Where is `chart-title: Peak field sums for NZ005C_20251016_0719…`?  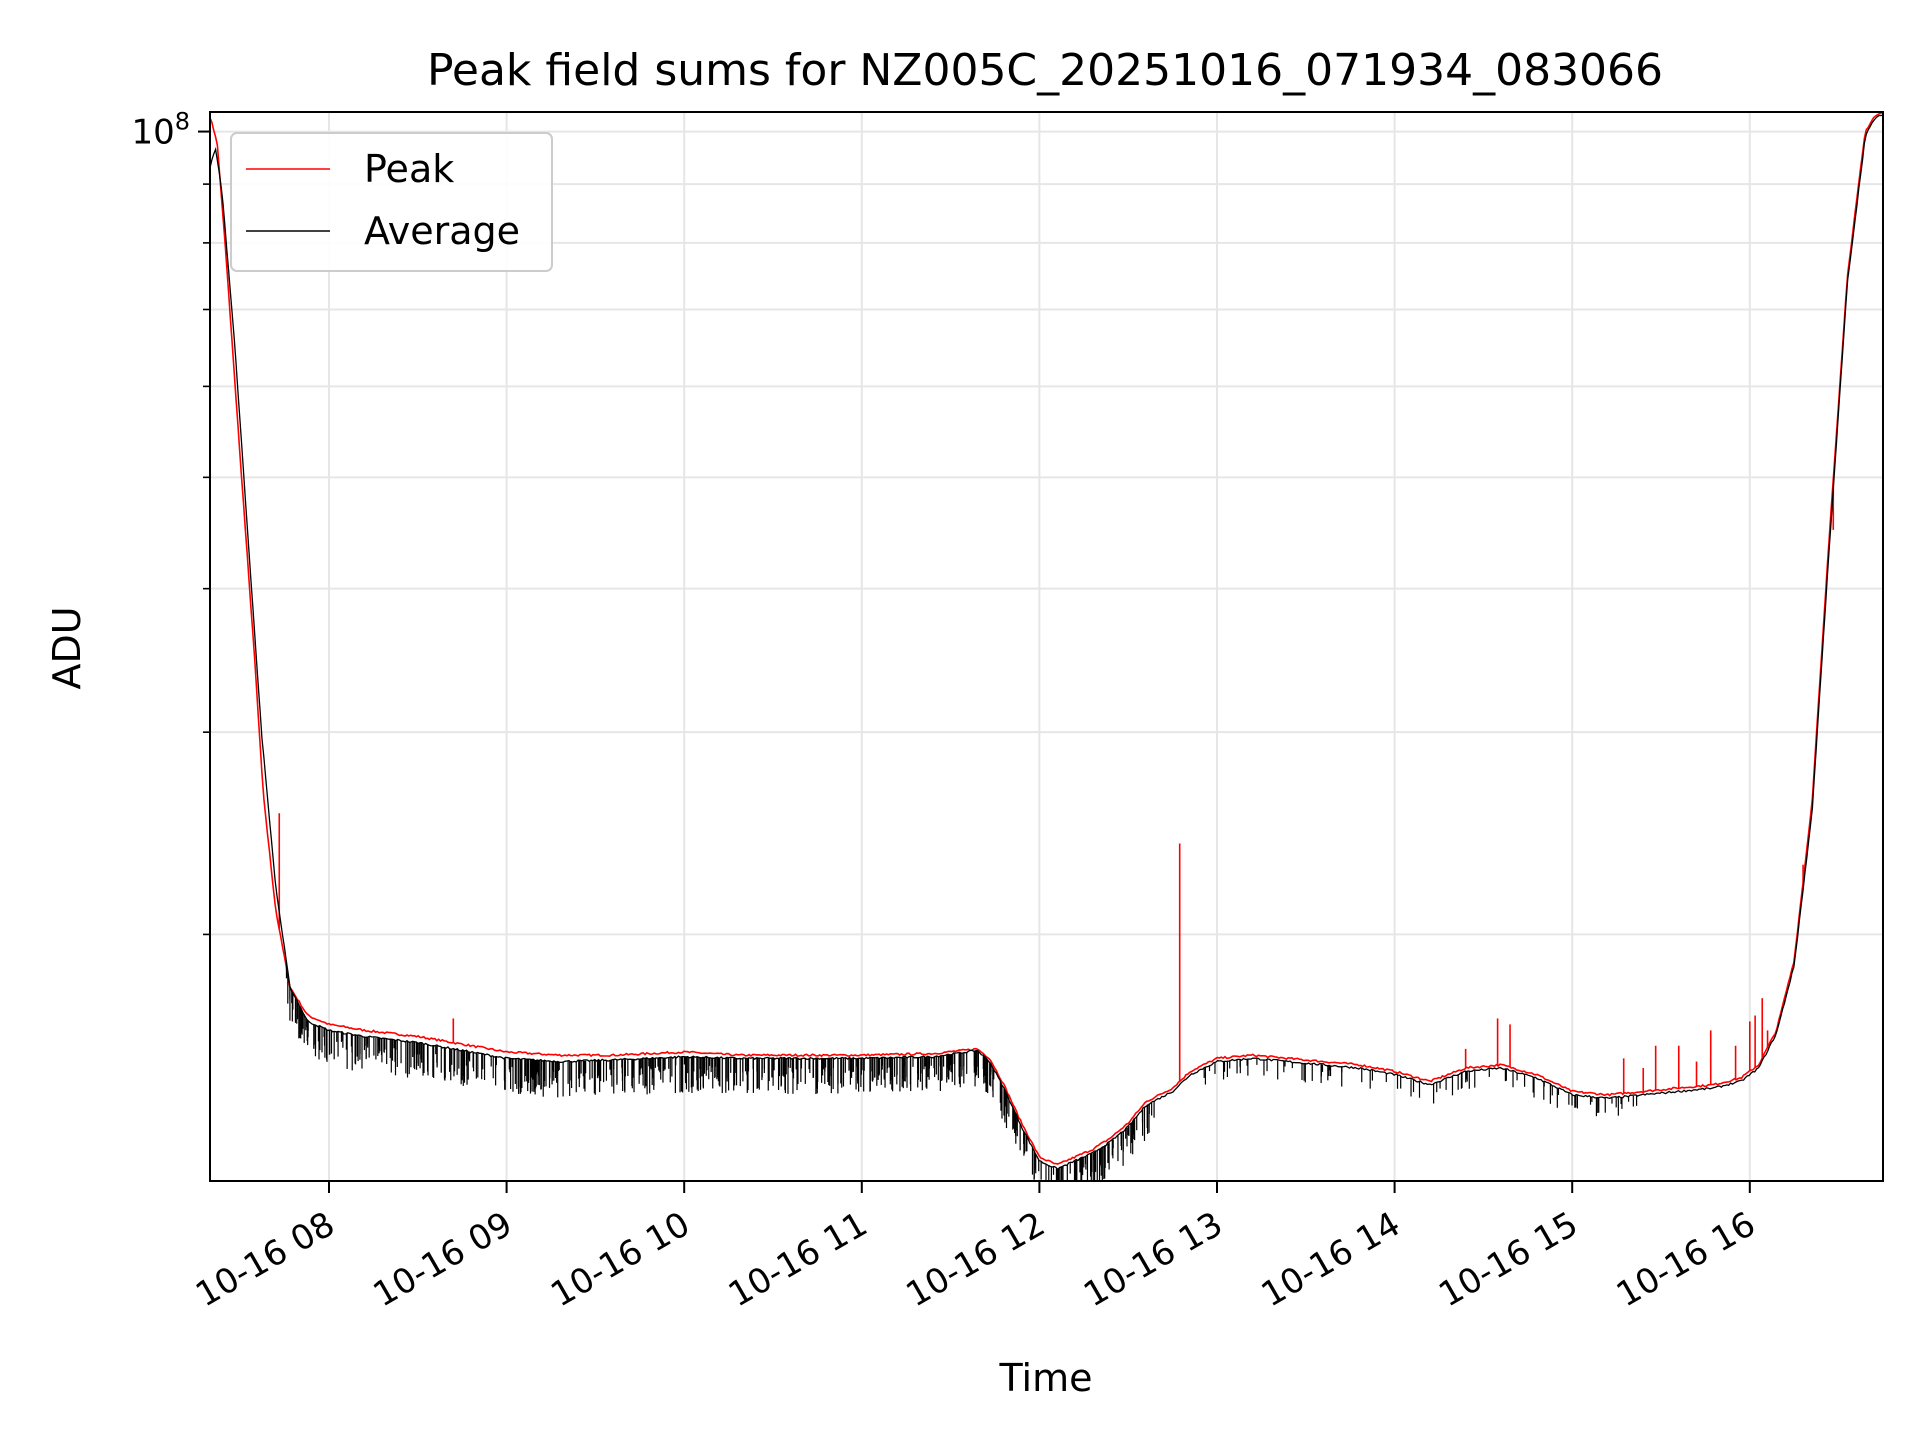 chart-title: Peak field sums for NZ005C_20251016_0719… is located at coordinates (1045, 70).